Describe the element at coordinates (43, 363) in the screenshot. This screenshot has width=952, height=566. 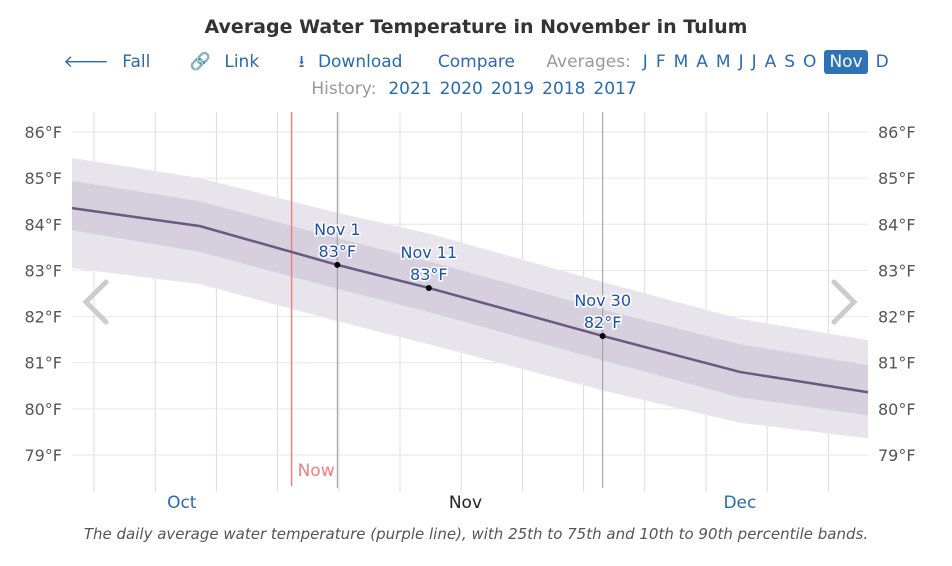
I see `y-tick-label-left: 81°F` at that location.